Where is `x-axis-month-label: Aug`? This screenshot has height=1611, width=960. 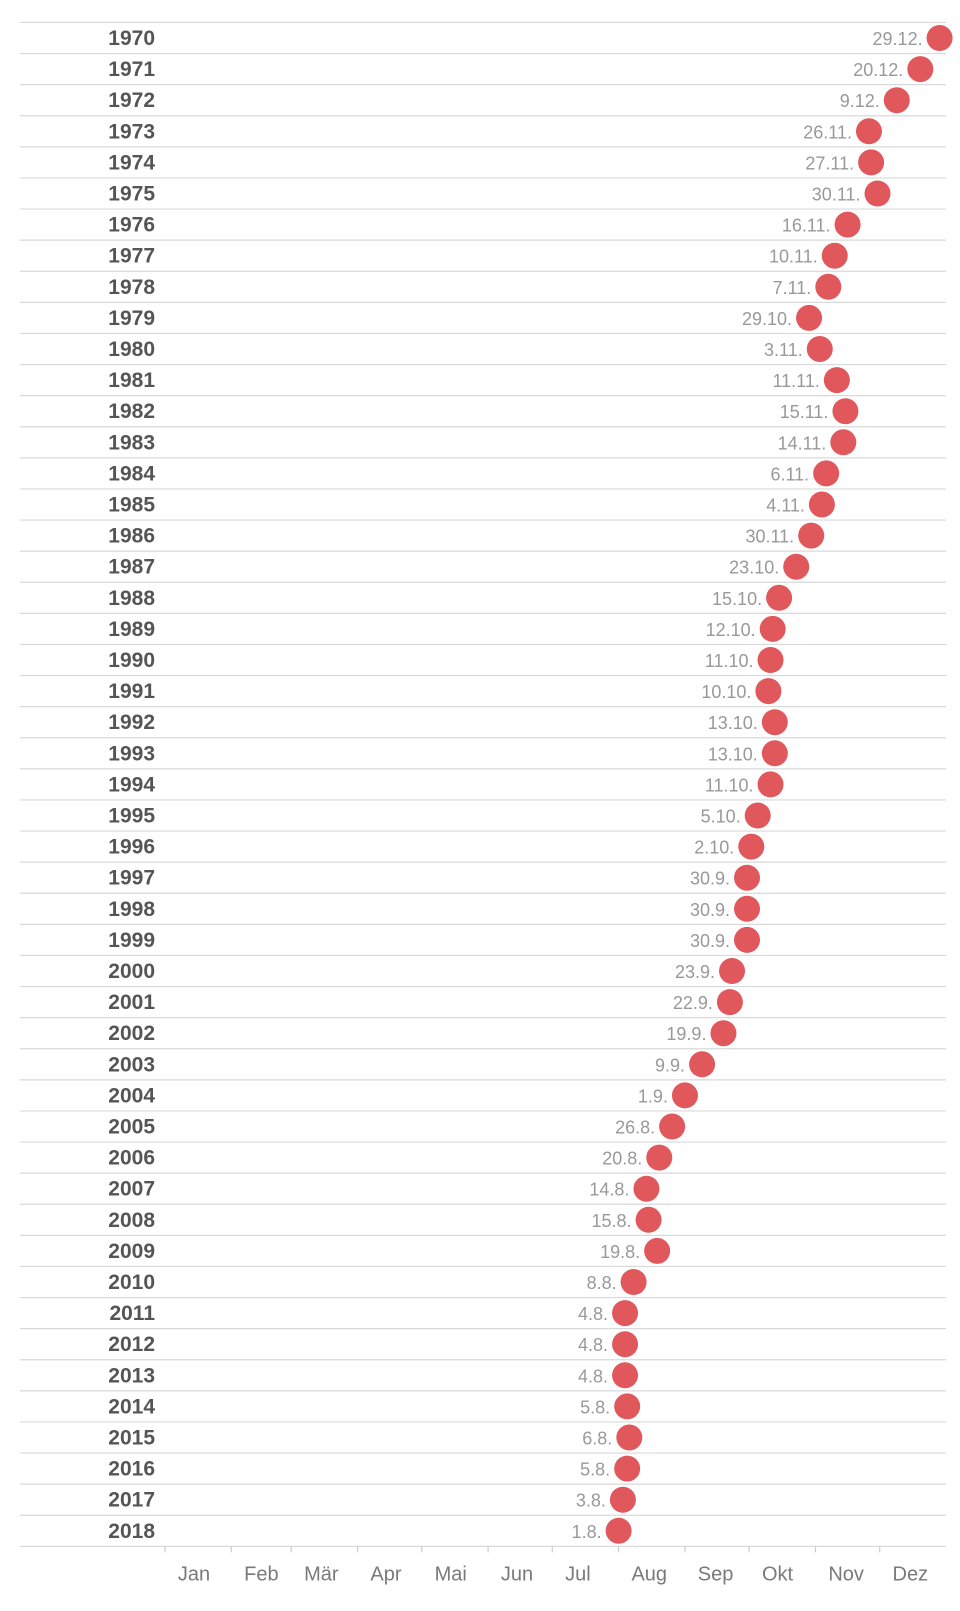 x-axis-month-label: Aug is located at coordinates (649, 1574).